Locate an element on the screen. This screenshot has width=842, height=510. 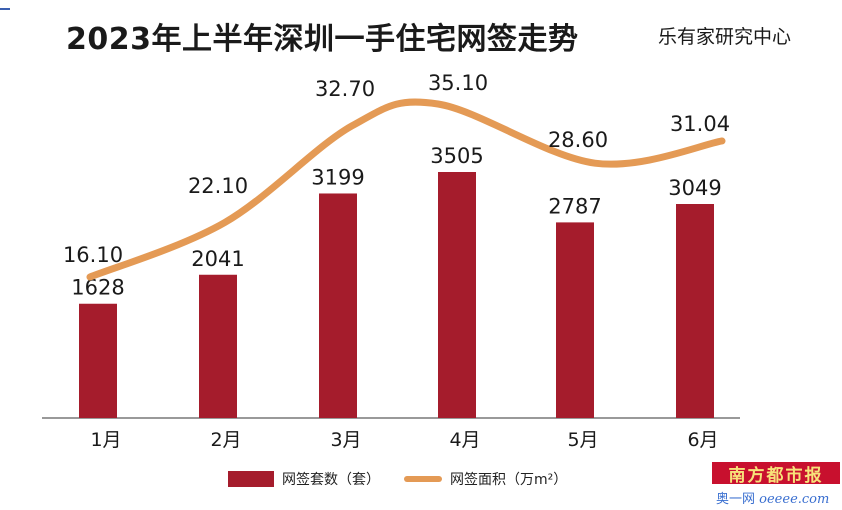
newspaper-logo: 南方都市报 is located at coordinates (776, 474).